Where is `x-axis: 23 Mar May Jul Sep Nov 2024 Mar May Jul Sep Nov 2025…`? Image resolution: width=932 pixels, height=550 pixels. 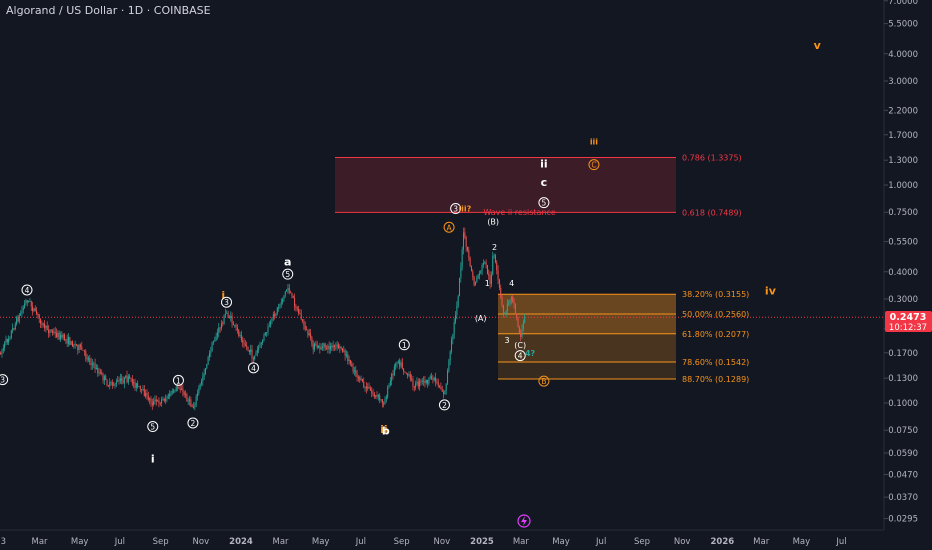 x-axis: 23 Mar May Jul Sep Nov 2024 Mar May Jul Sep Nov 2025… is located at coordinates (423, 542).